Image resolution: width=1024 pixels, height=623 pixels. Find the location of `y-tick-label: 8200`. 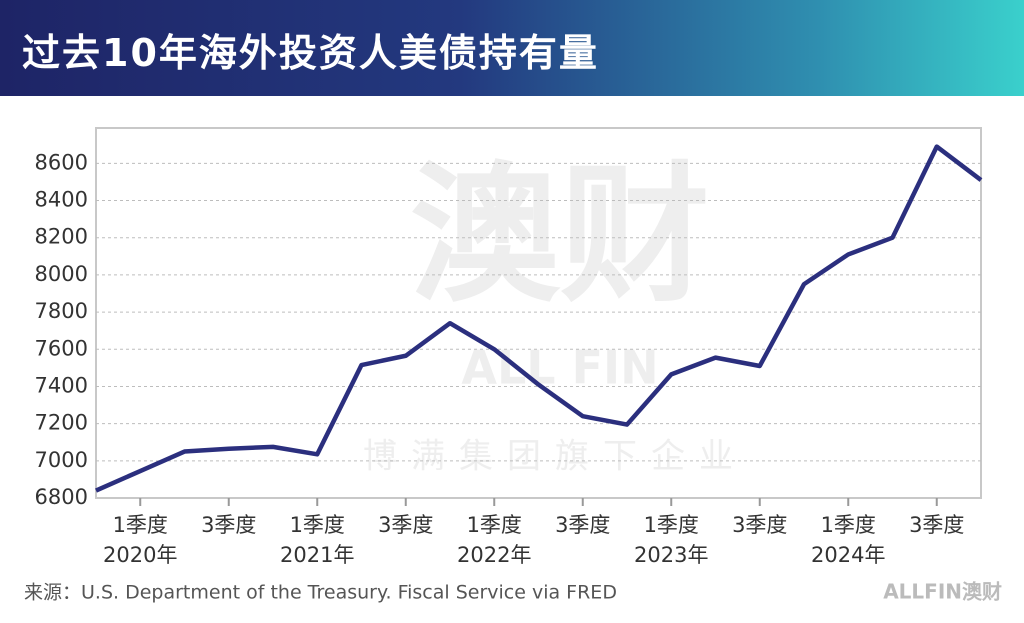

y-tick-label: 8200 is located at coordinates (61, 237).